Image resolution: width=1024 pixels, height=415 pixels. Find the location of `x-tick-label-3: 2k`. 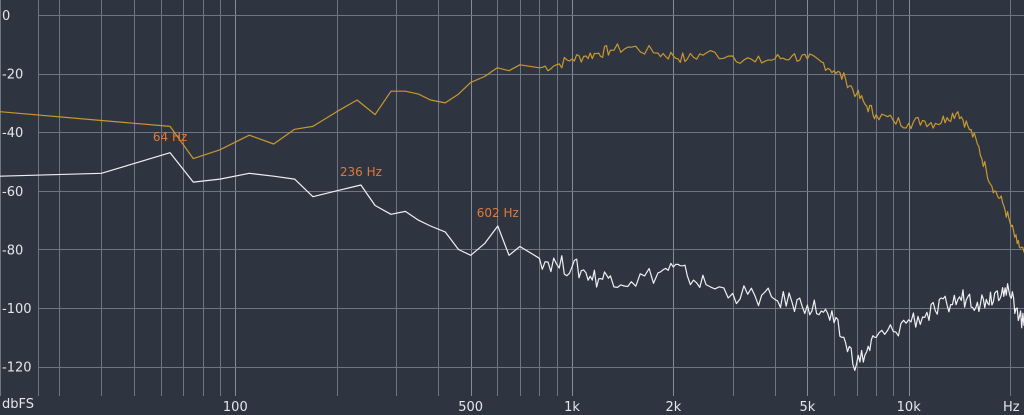

x-tick-label-3: 2k is located at coordinates (673, 407).